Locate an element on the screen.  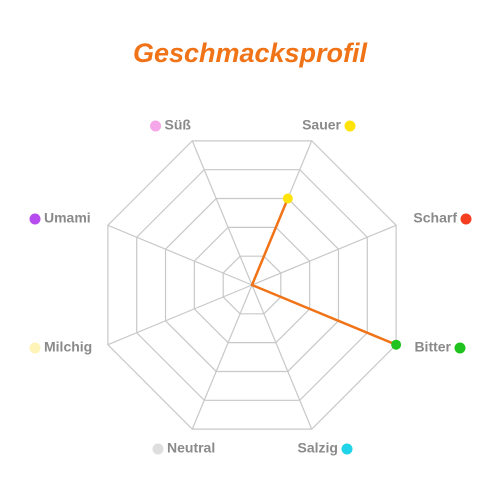
axis-label-2: Sauer is located at coordinates (321, 125).